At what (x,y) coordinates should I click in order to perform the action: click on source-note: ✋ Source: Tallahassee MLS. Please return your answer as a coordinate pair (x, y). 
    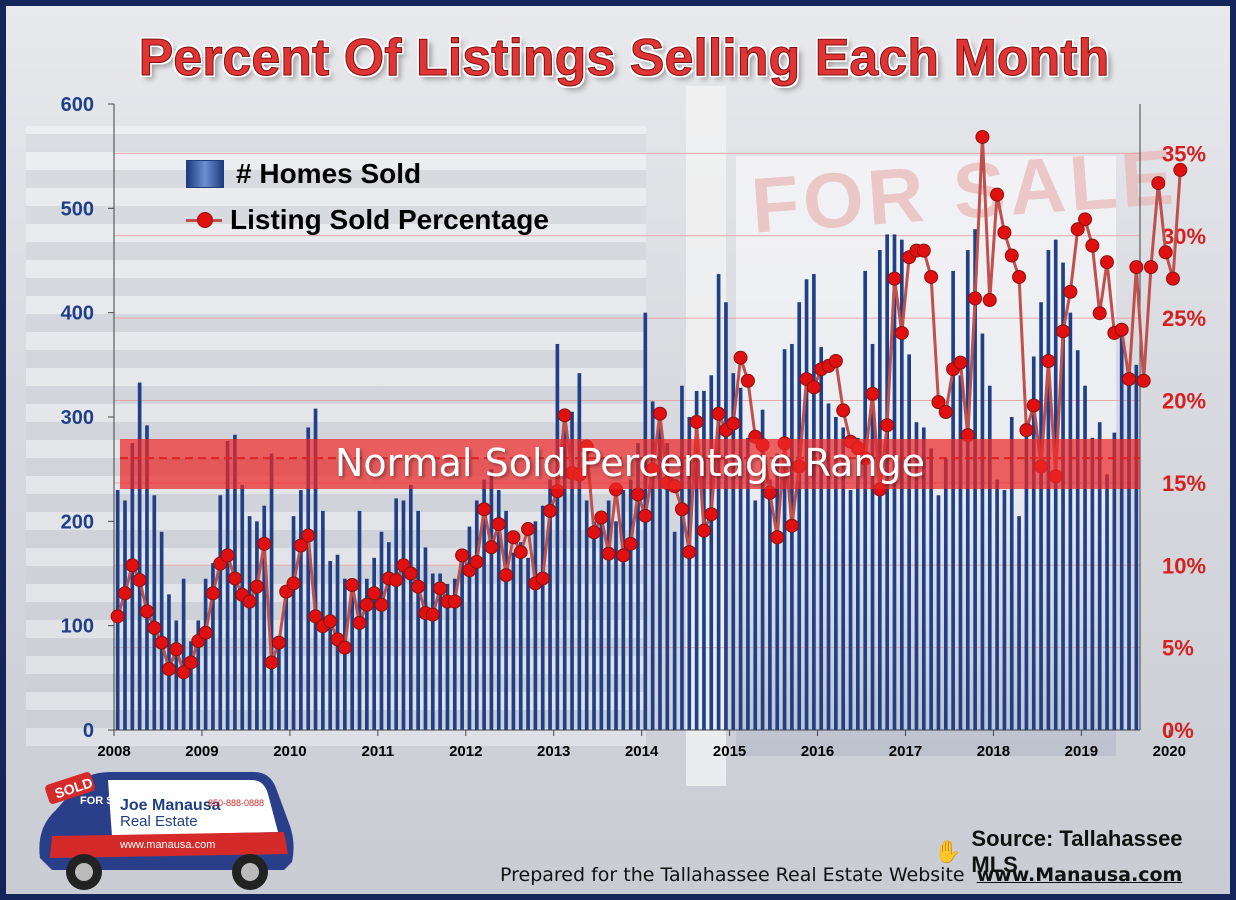
    Looking at the image, I should click on (1082, 852).